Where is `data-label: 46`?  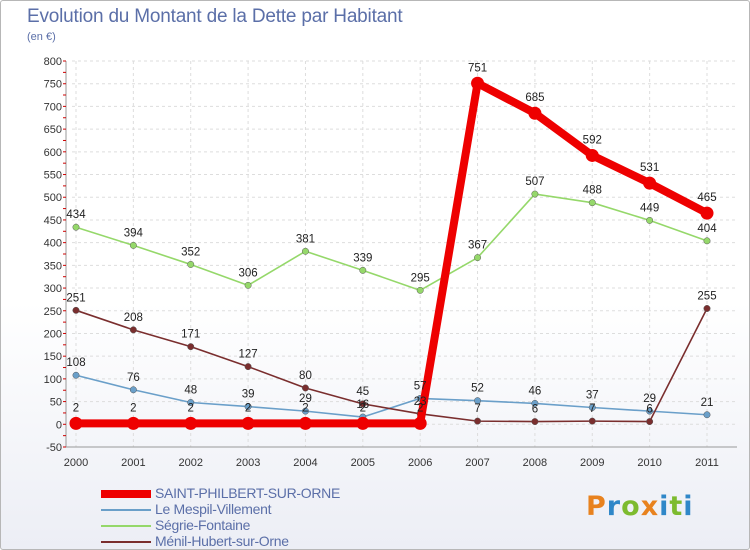 data-label: 46 is located at coordinates (535, 391).